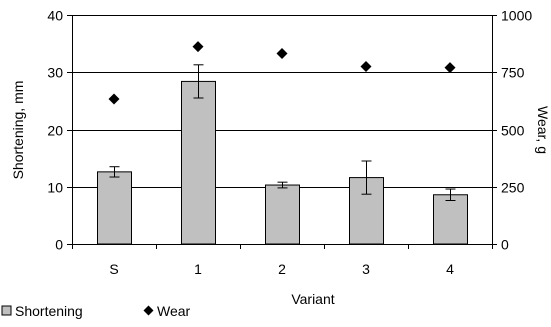  What do you see at coordinates (312, 299) in the screenshot?
I see `x-axis-label: Variant` at bounding box center [312, 299].